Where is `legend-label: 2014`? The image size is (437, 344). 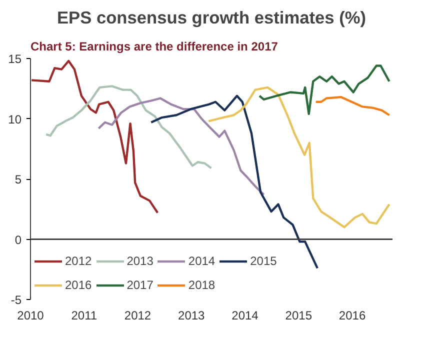 legend-label: 2014 is located at coordinates (202, 261).